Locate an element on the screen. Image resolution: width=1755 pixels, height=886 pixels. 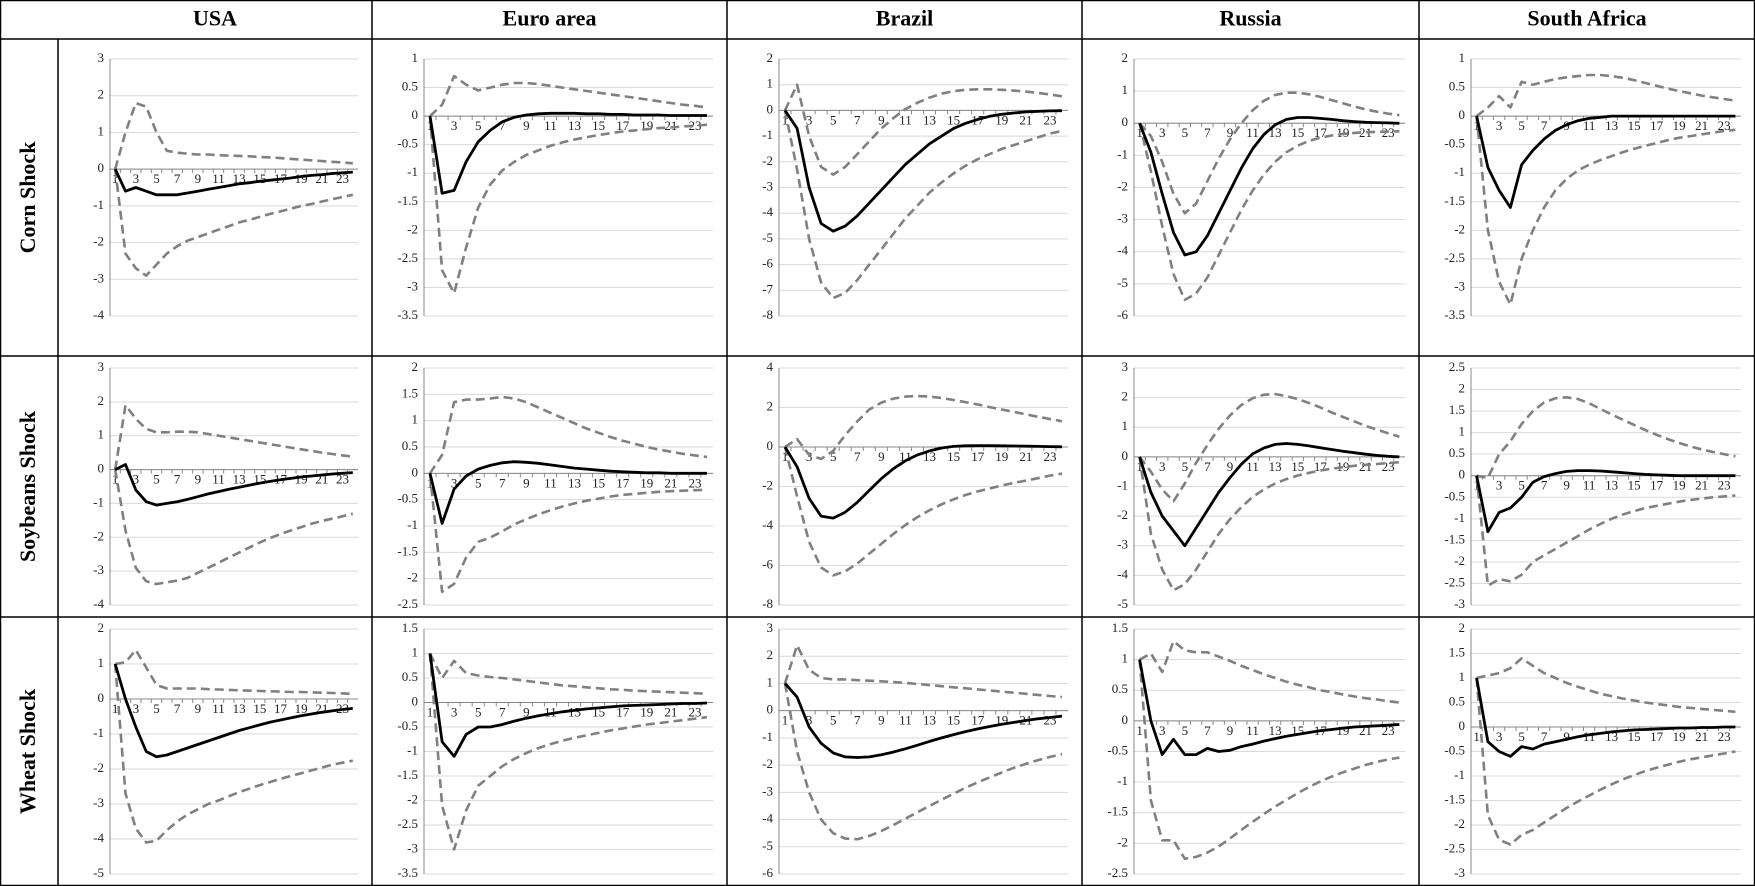
column-header: South Africa is located at coordinates (1586, 18).